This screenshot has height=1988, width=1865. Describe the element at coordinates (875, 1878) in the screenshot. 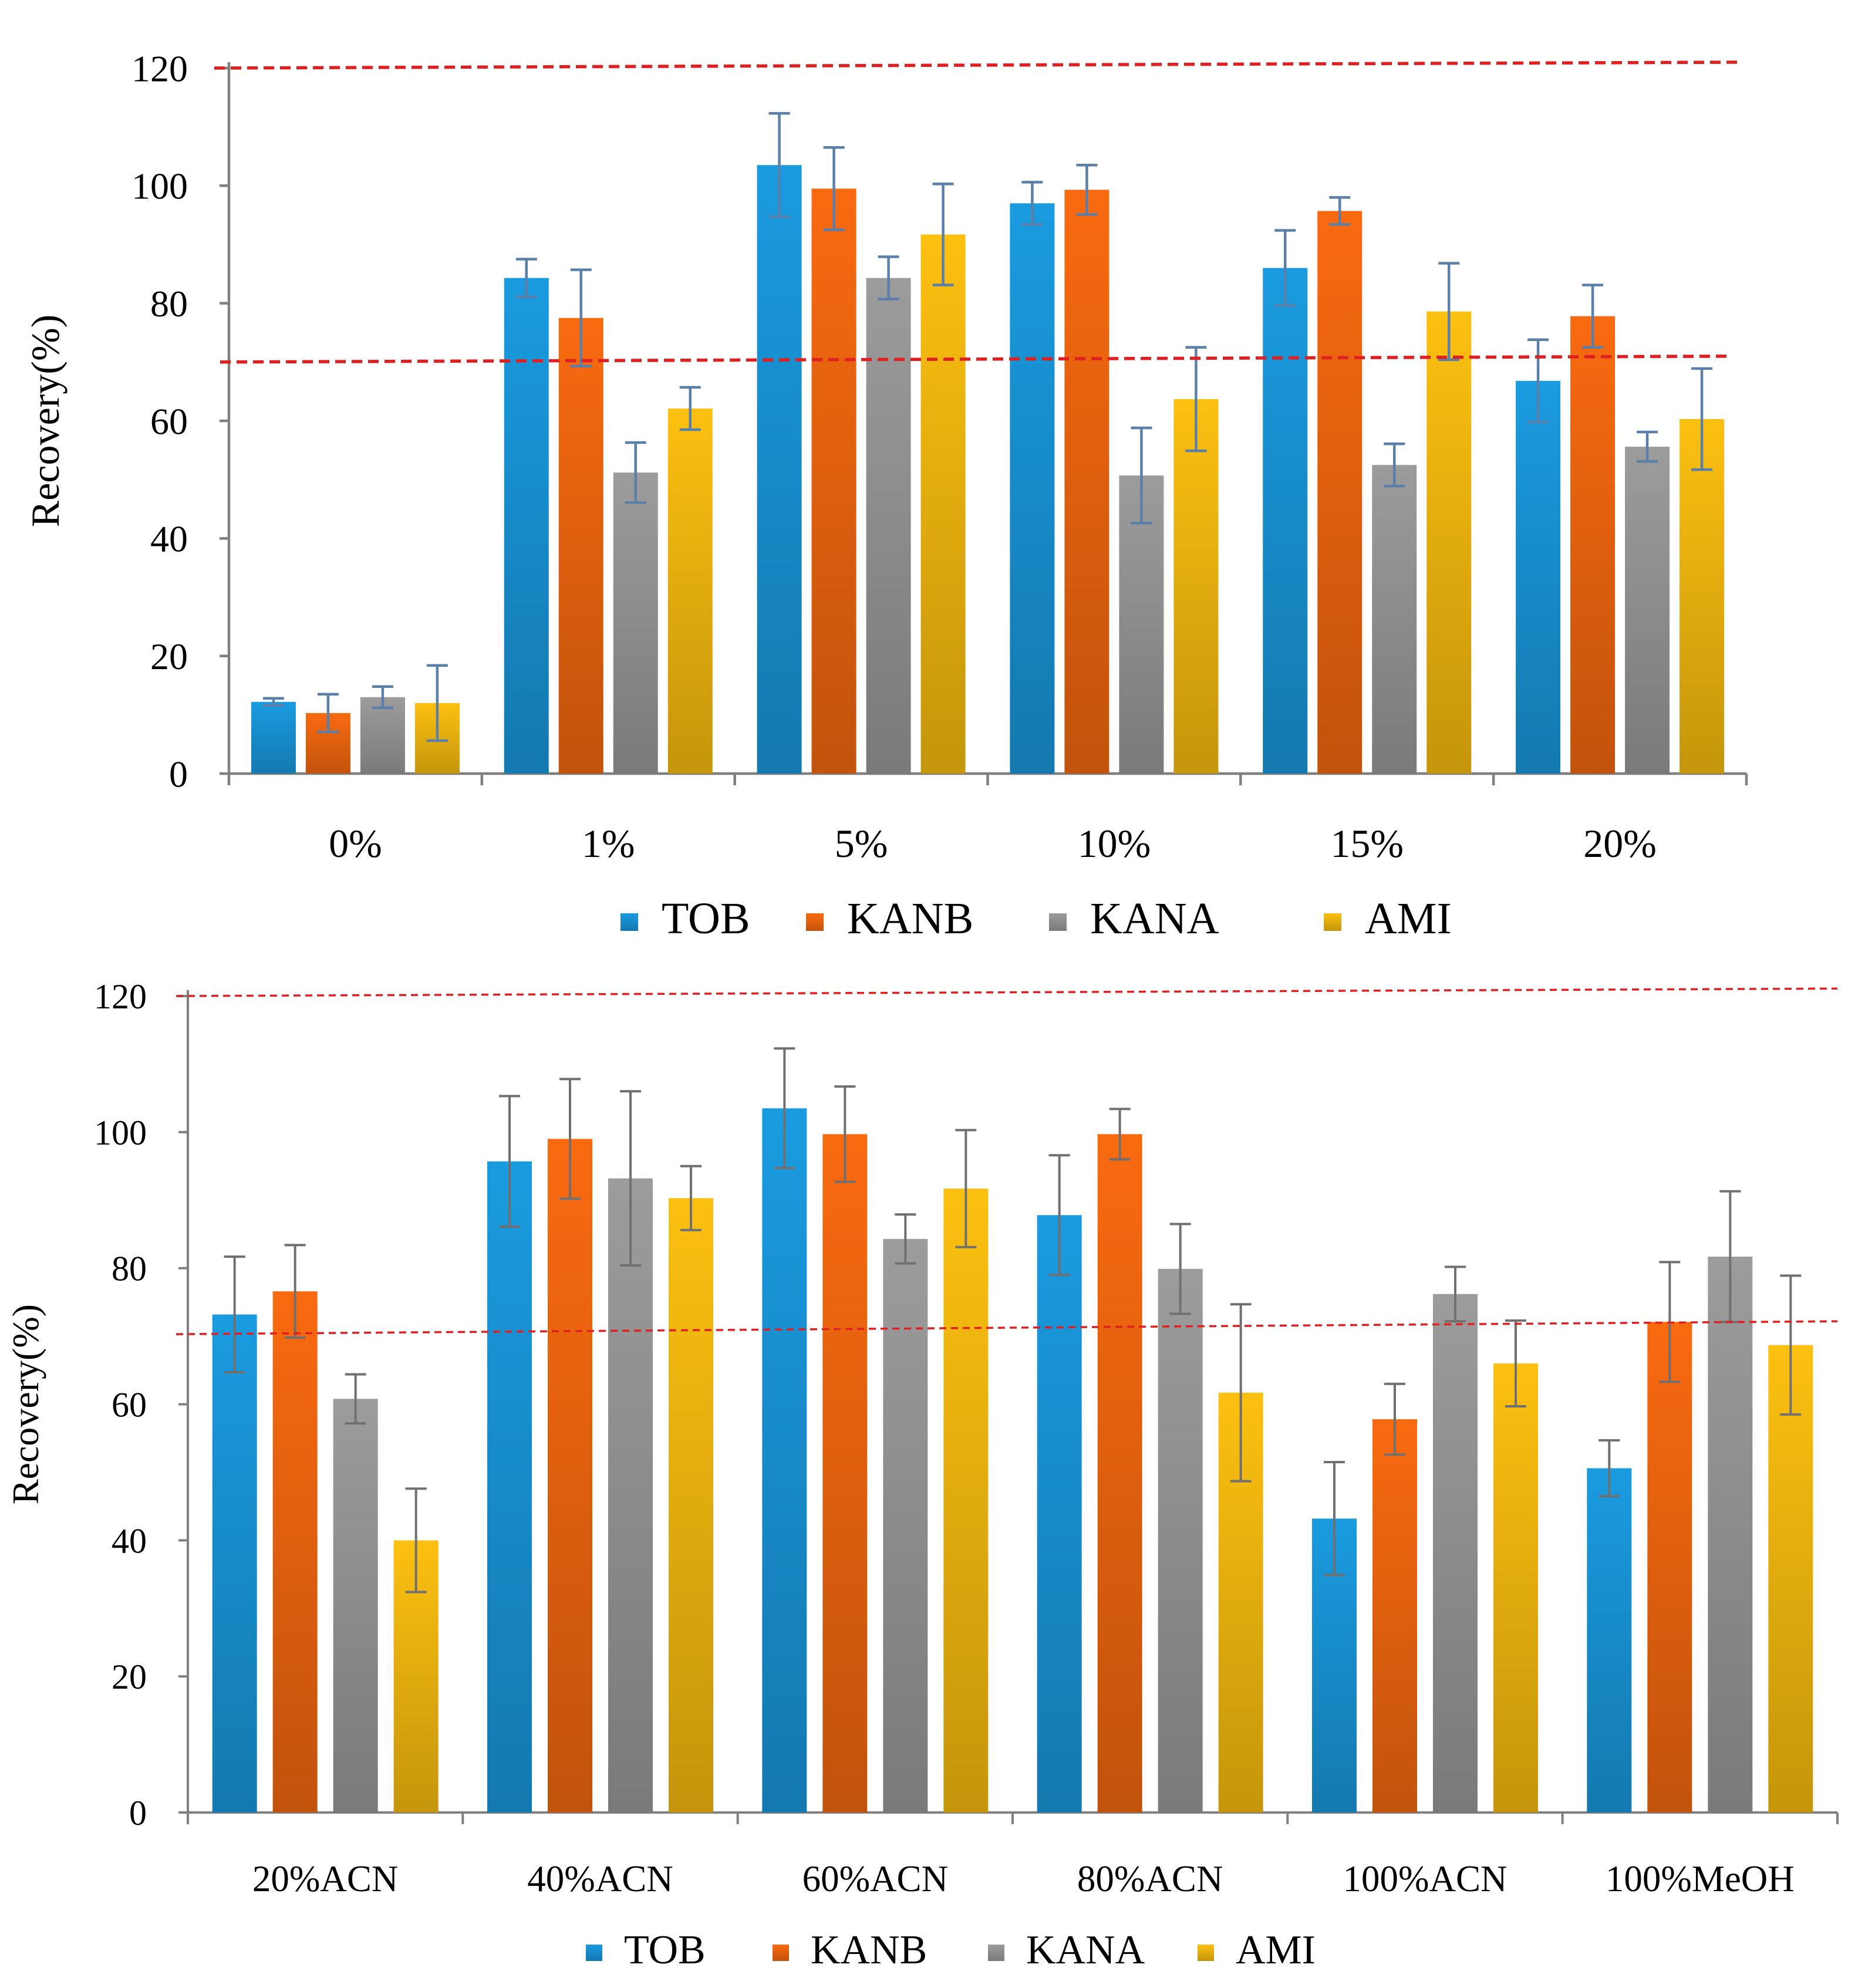

I see `x-tick-label: 60%ACN` at that location.